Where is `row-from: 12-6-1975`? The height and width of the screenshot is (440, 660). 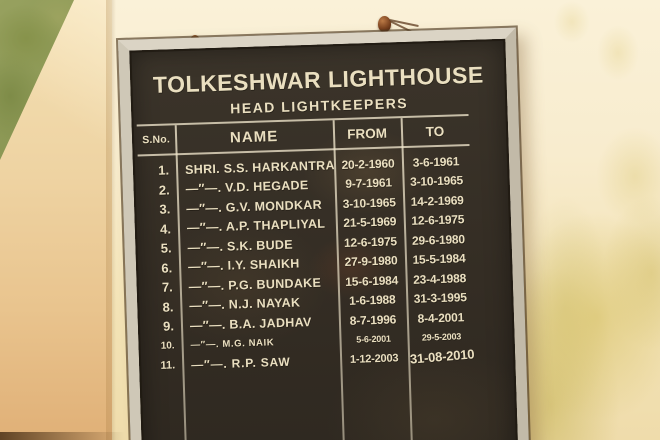
row-from: 12-6-1975 is located at coordinates (370, 242).